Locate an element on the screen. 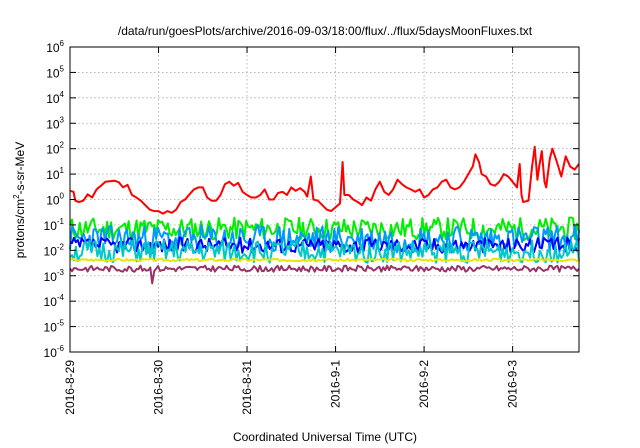  y-tick-label: 10⁻² is located at coordinates (54, 250).